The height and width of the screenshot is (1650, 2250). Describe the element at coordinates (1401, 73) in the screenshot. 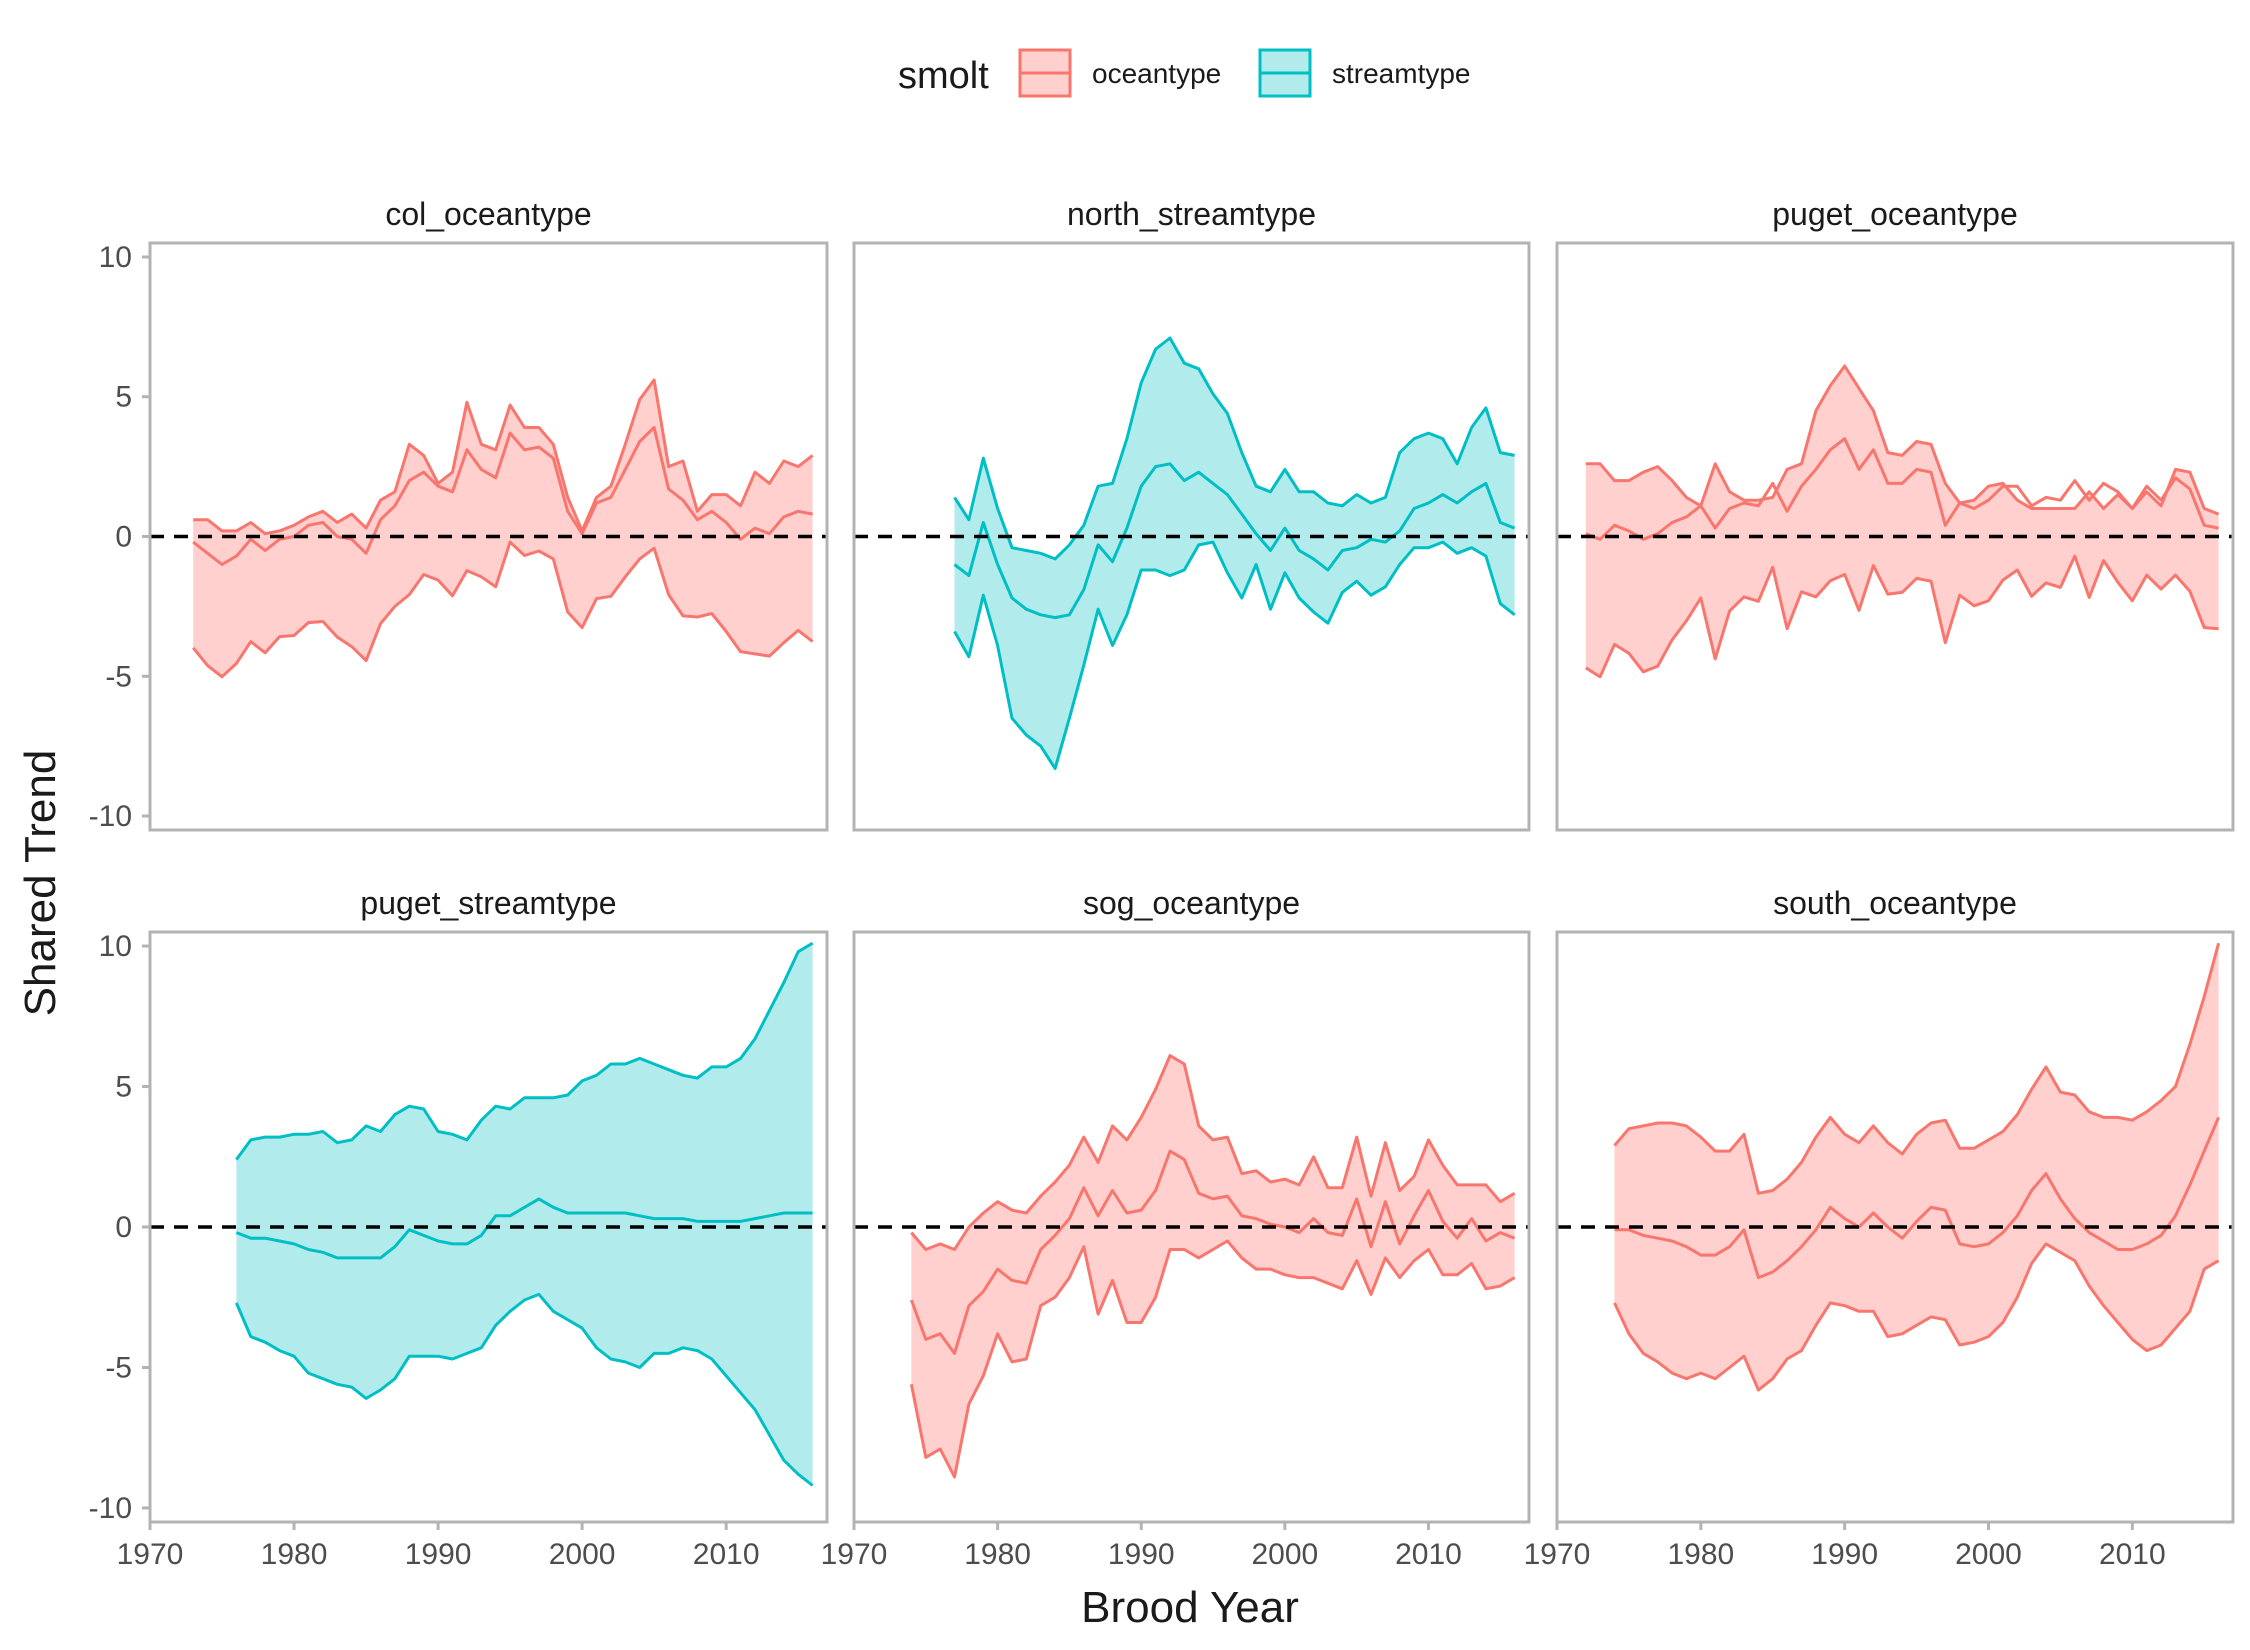

I see `legend-label-streamtype: streamtype` at that location.